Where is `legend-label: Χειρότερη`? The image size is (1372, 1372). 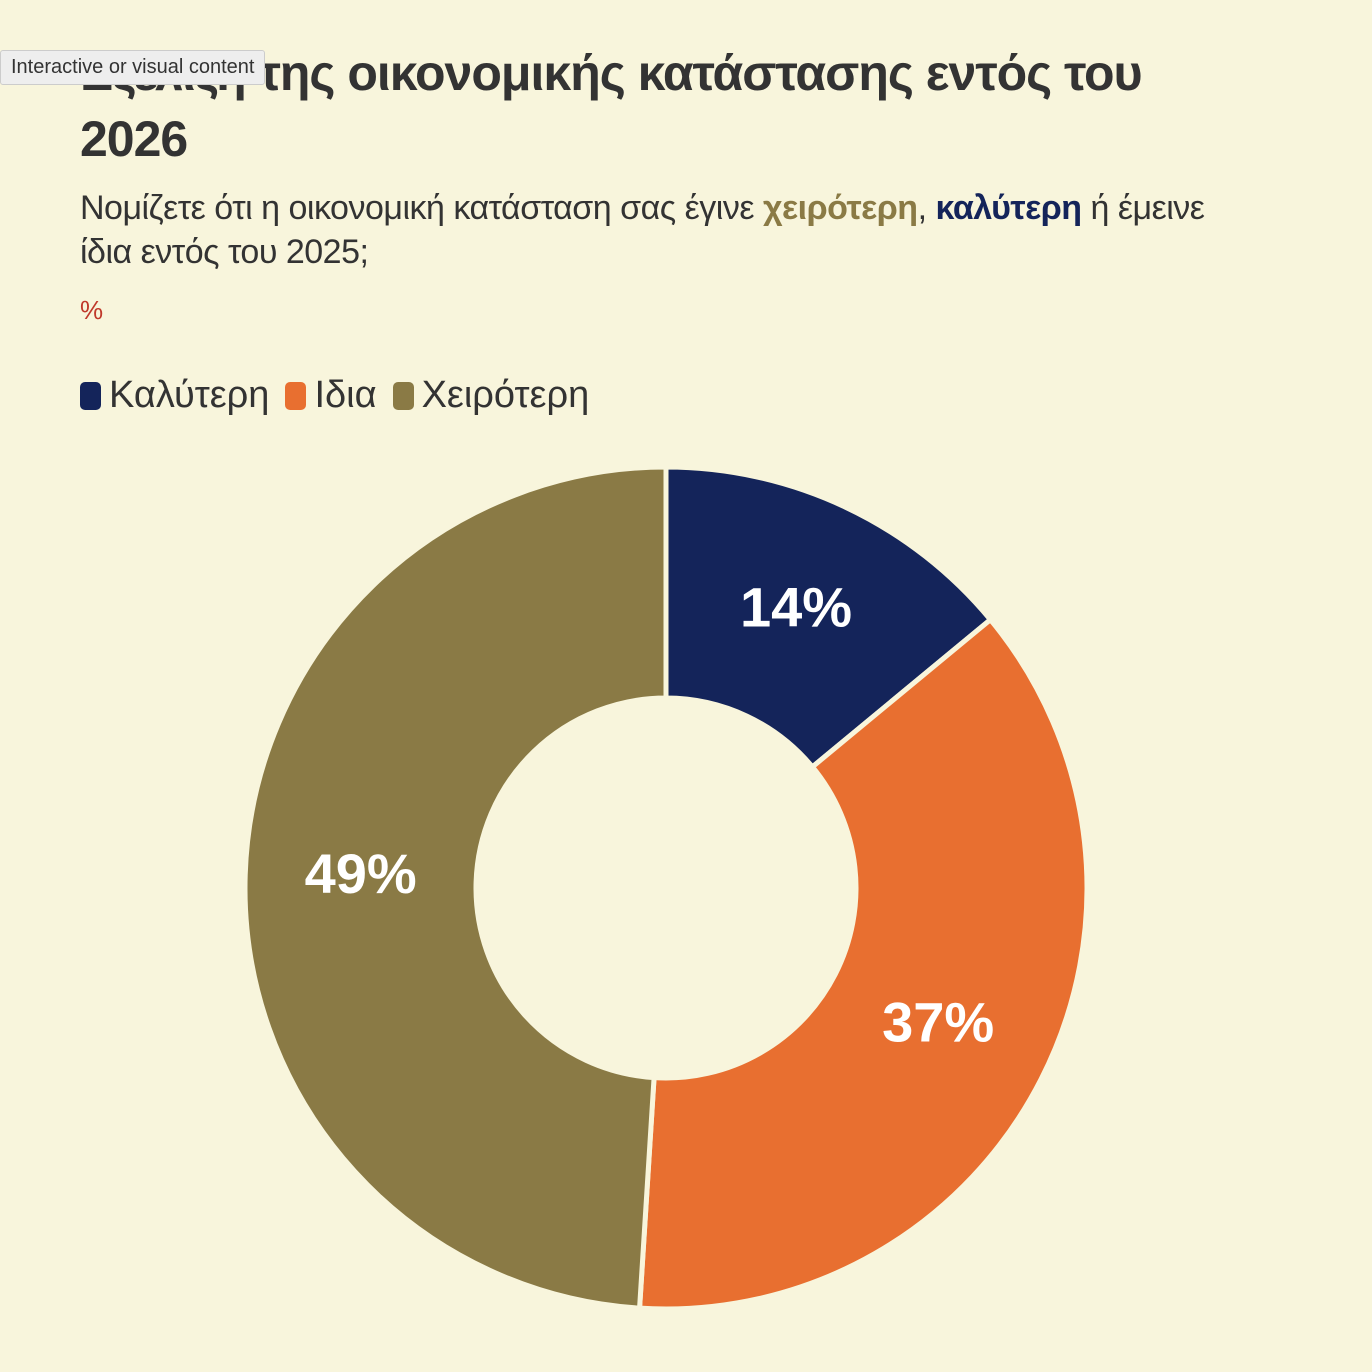 legend-label: Χειρότερη is located at coordinates (505, 395).